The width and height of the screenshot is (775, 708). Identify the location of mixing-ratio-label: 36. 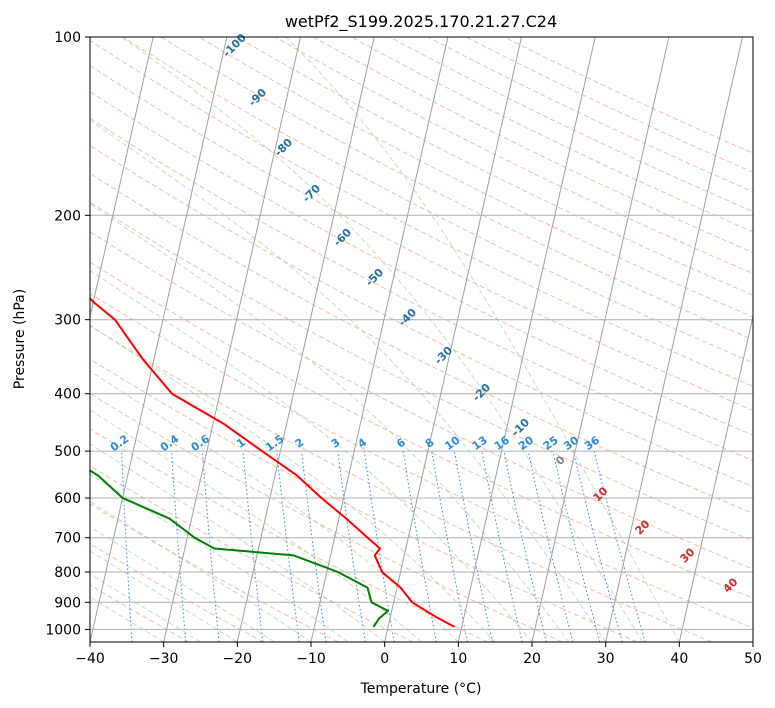
(592, 443).